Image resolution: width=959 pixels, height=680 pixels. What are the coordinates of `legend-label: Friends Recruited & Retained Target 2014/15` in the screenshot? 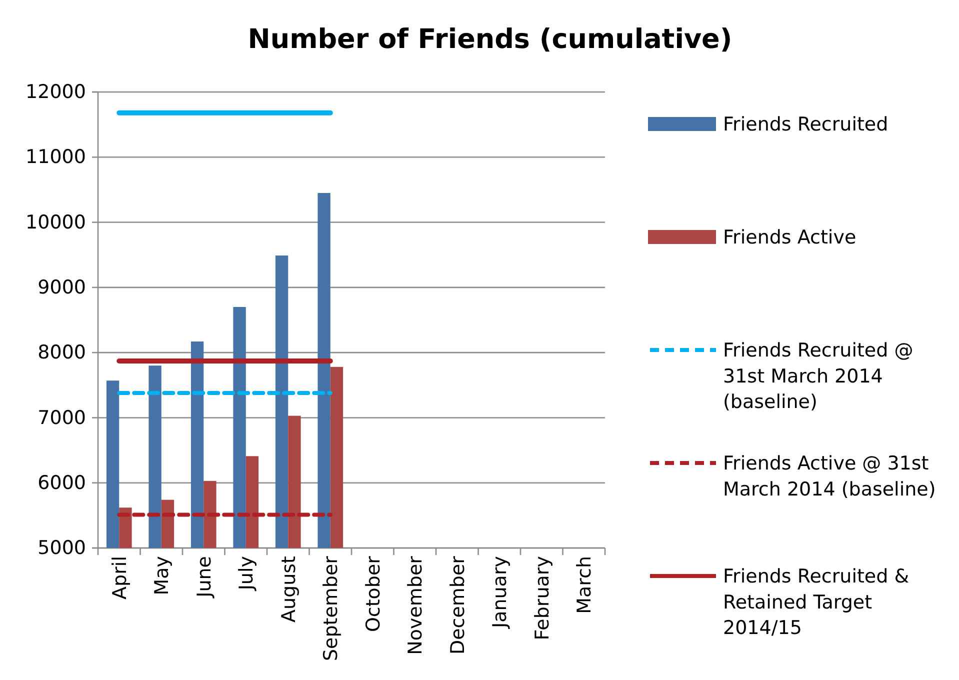 It's located at (816, 602).